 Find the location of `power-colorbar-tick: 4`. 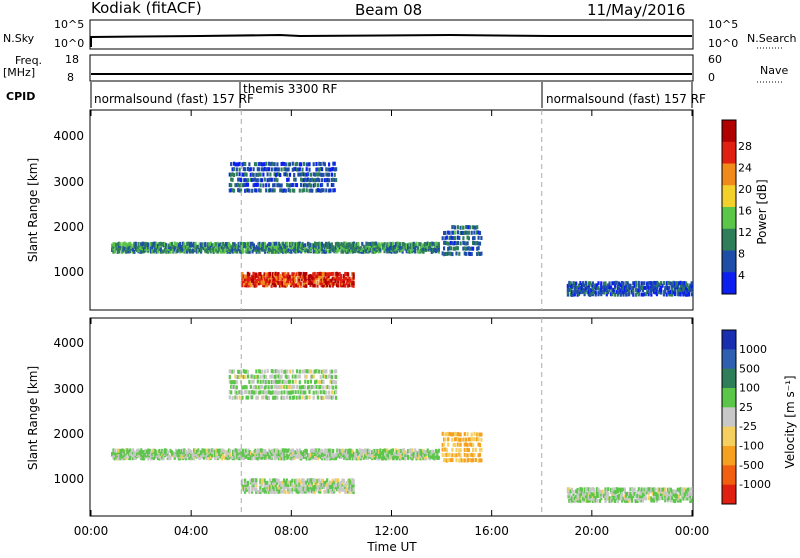

power-colorbar-tick: 4 is located at coordinates (741, 275).